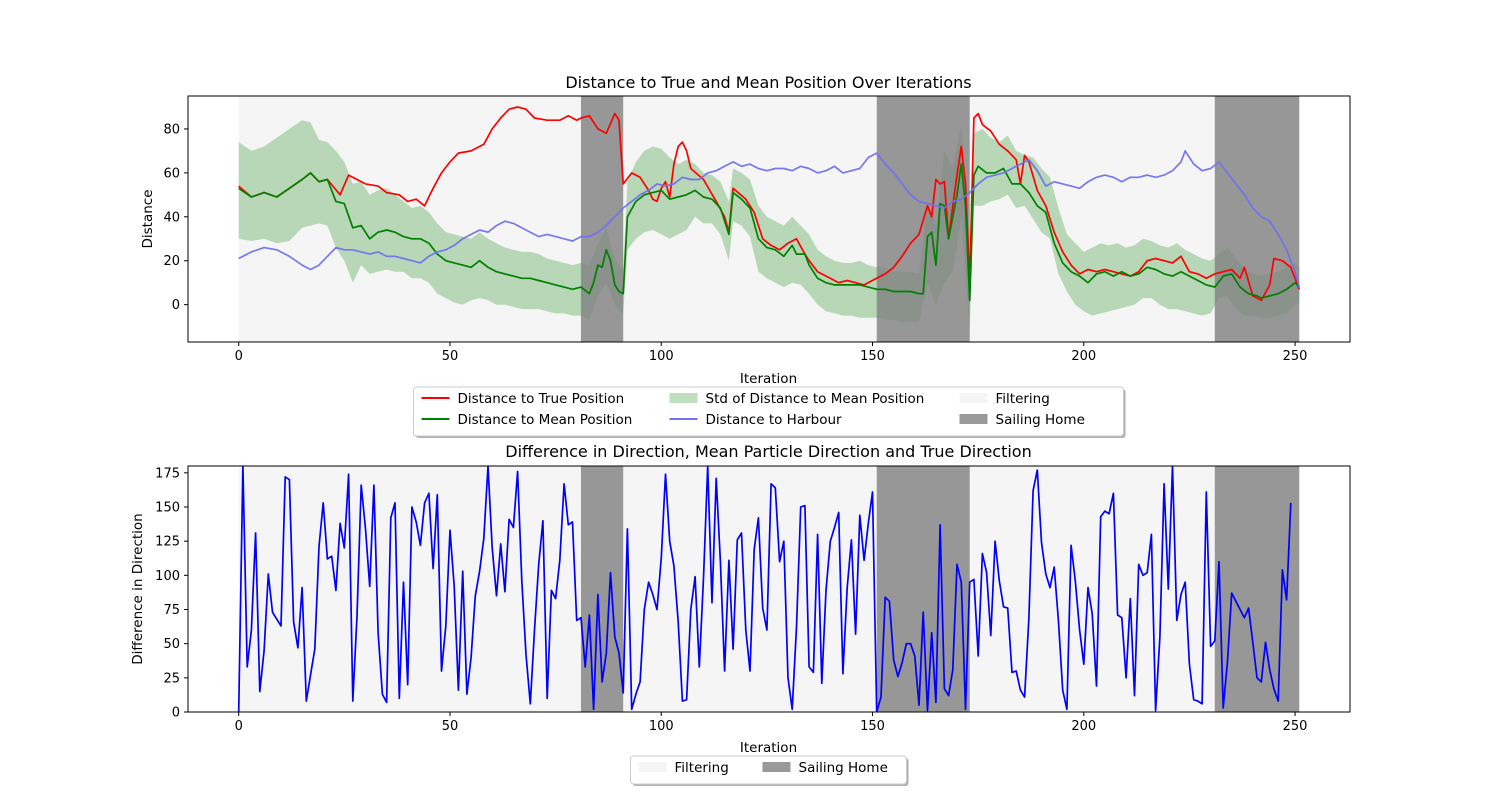 This screenshot has height=800, width=1500. Describe the element at coordinates (545, 420) in the screenshot. I see `legend-label-distance-to-mean-position: Distance to Mean Position` at that location.